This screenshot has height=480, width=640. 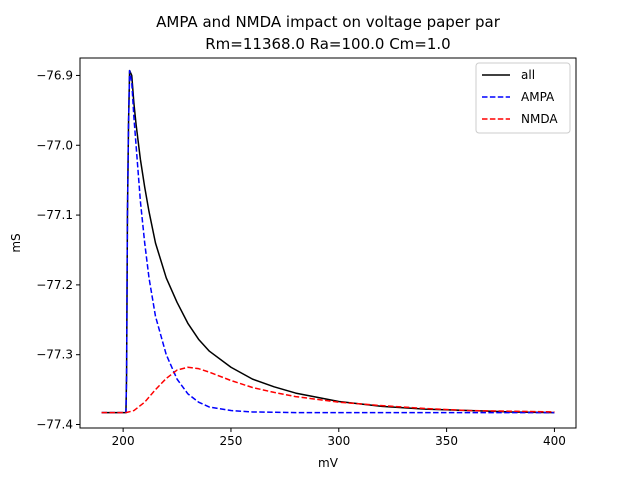 I want to click on x-tick-label: 400, so click(x=554, y=441).